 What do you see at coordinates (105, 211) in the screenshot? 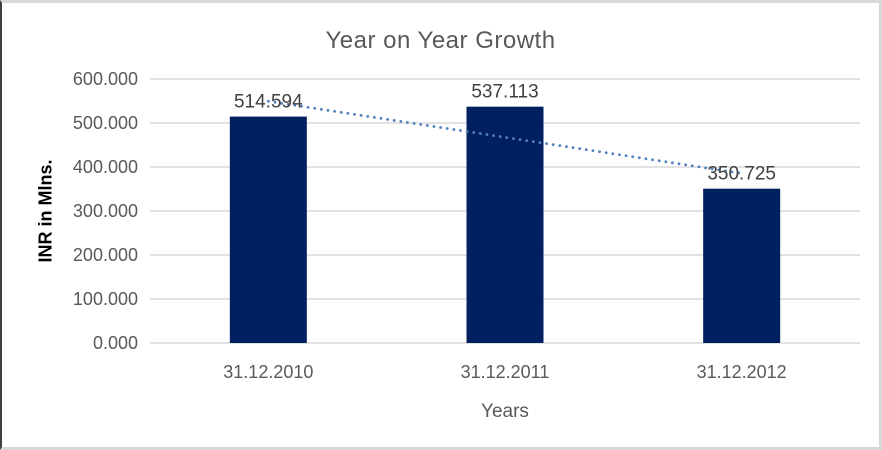
I see `y-tick-label: 300.000` at bounding box center [105, 211].